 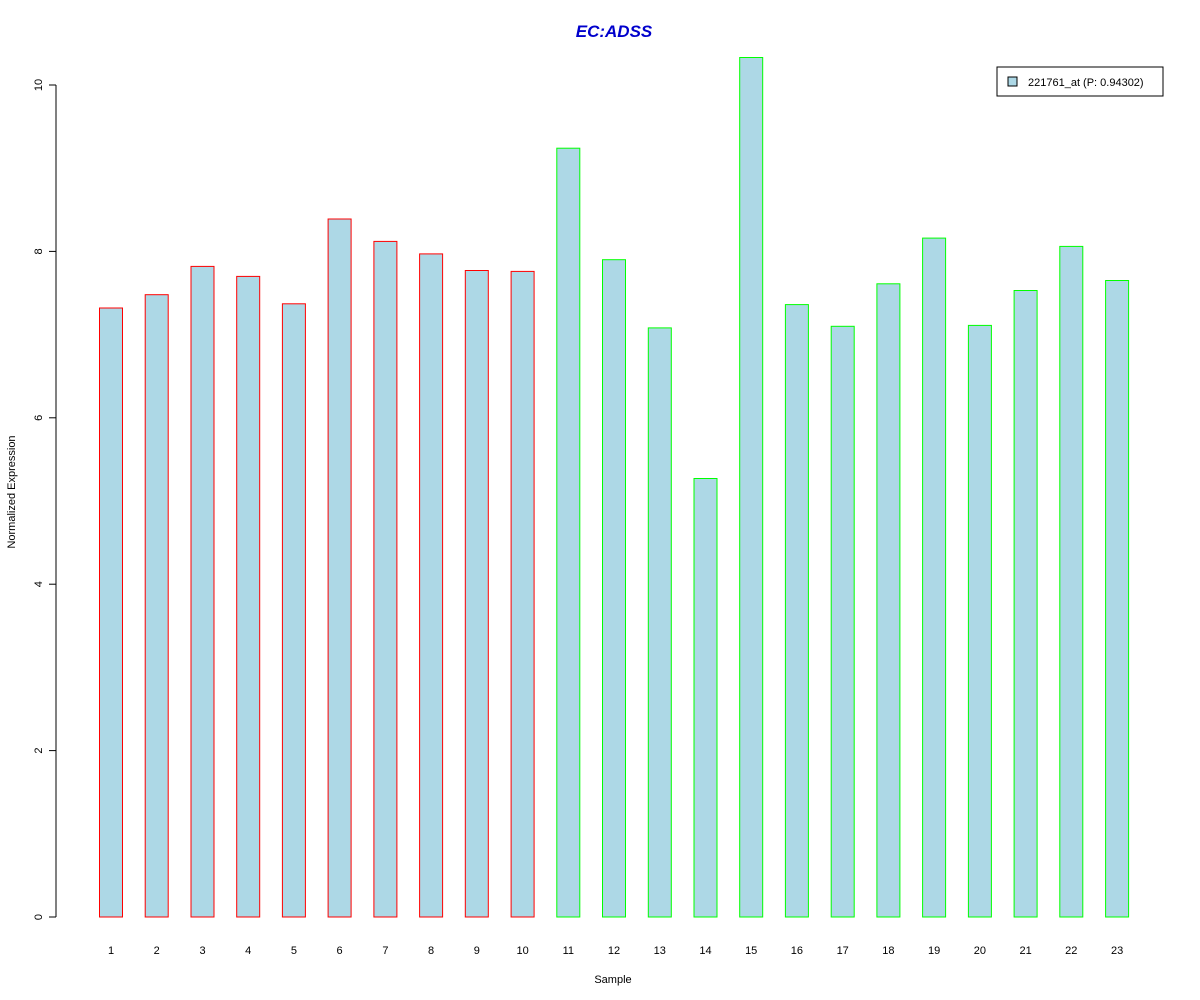 What do you see at coordinates (12, 491) in the screenshot?
I see `y-axis-label: Normalized Expression` at bounding box center [12, 491].